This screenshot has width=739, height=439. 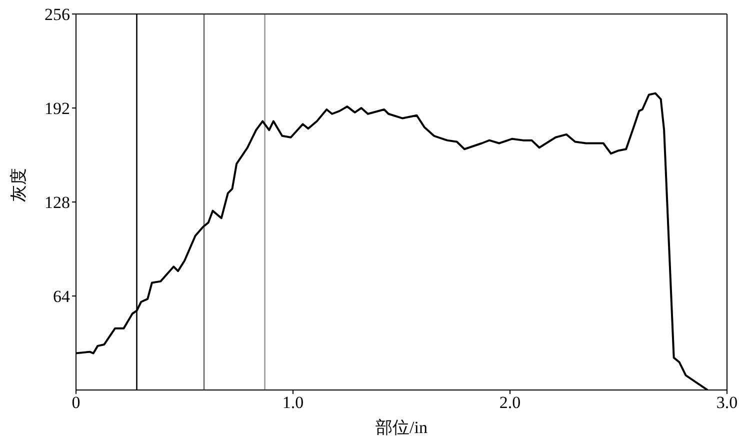 I want to click on y-tick-label: 128, so click(x=57, y=202).